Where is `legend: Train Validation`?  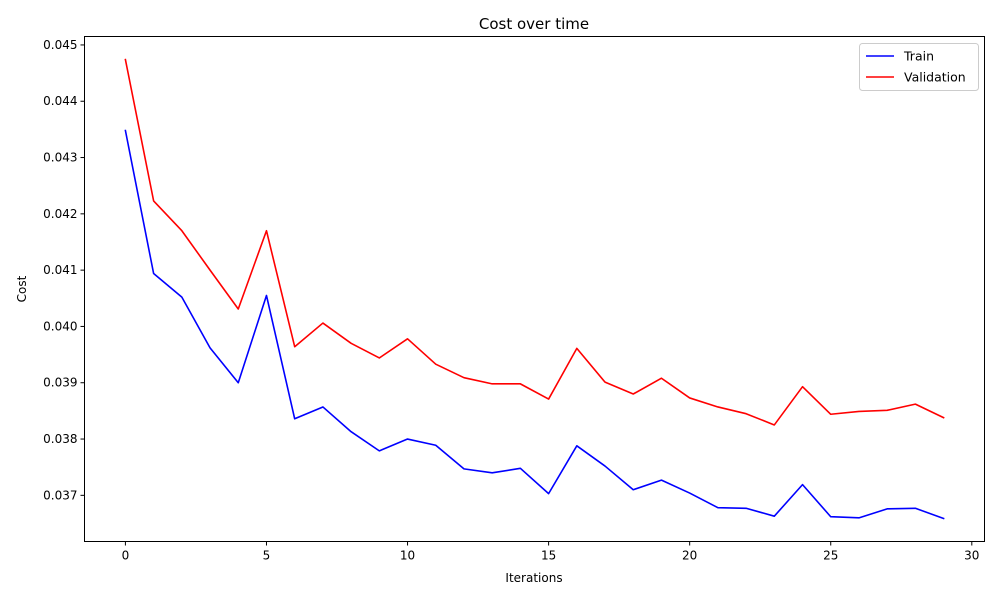
legend: Train Validation is located at coordinates (919, 67).